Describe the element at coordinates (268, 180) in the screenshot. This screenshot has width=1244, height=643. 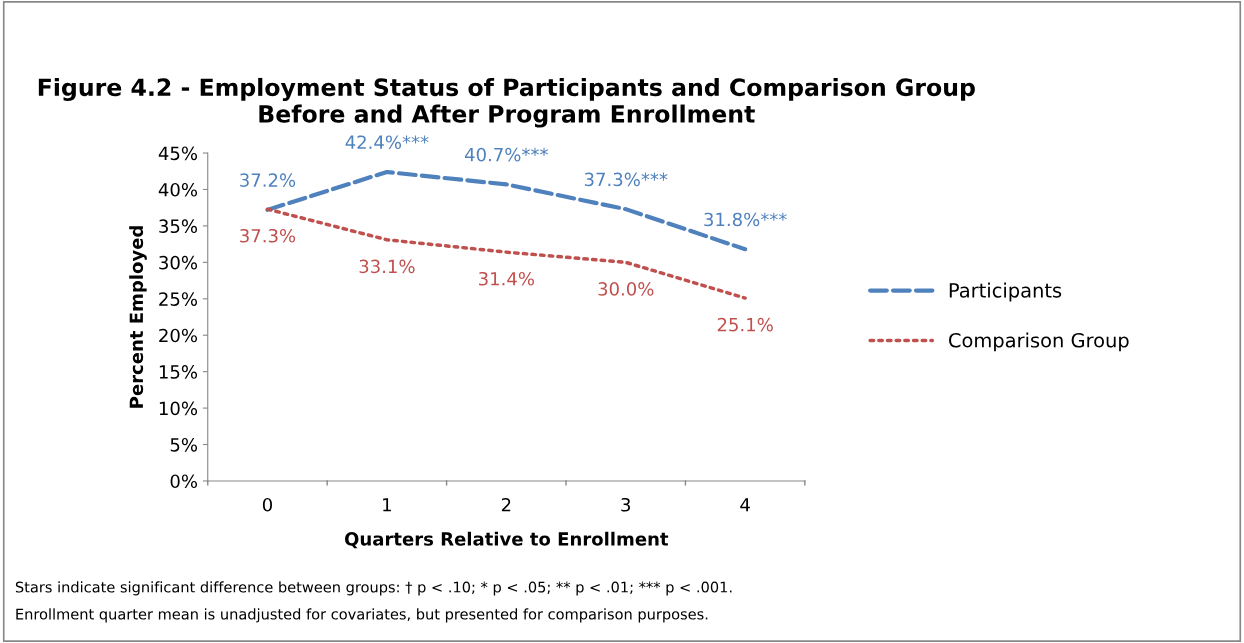
I see `data-label: 37.2%` at that location.